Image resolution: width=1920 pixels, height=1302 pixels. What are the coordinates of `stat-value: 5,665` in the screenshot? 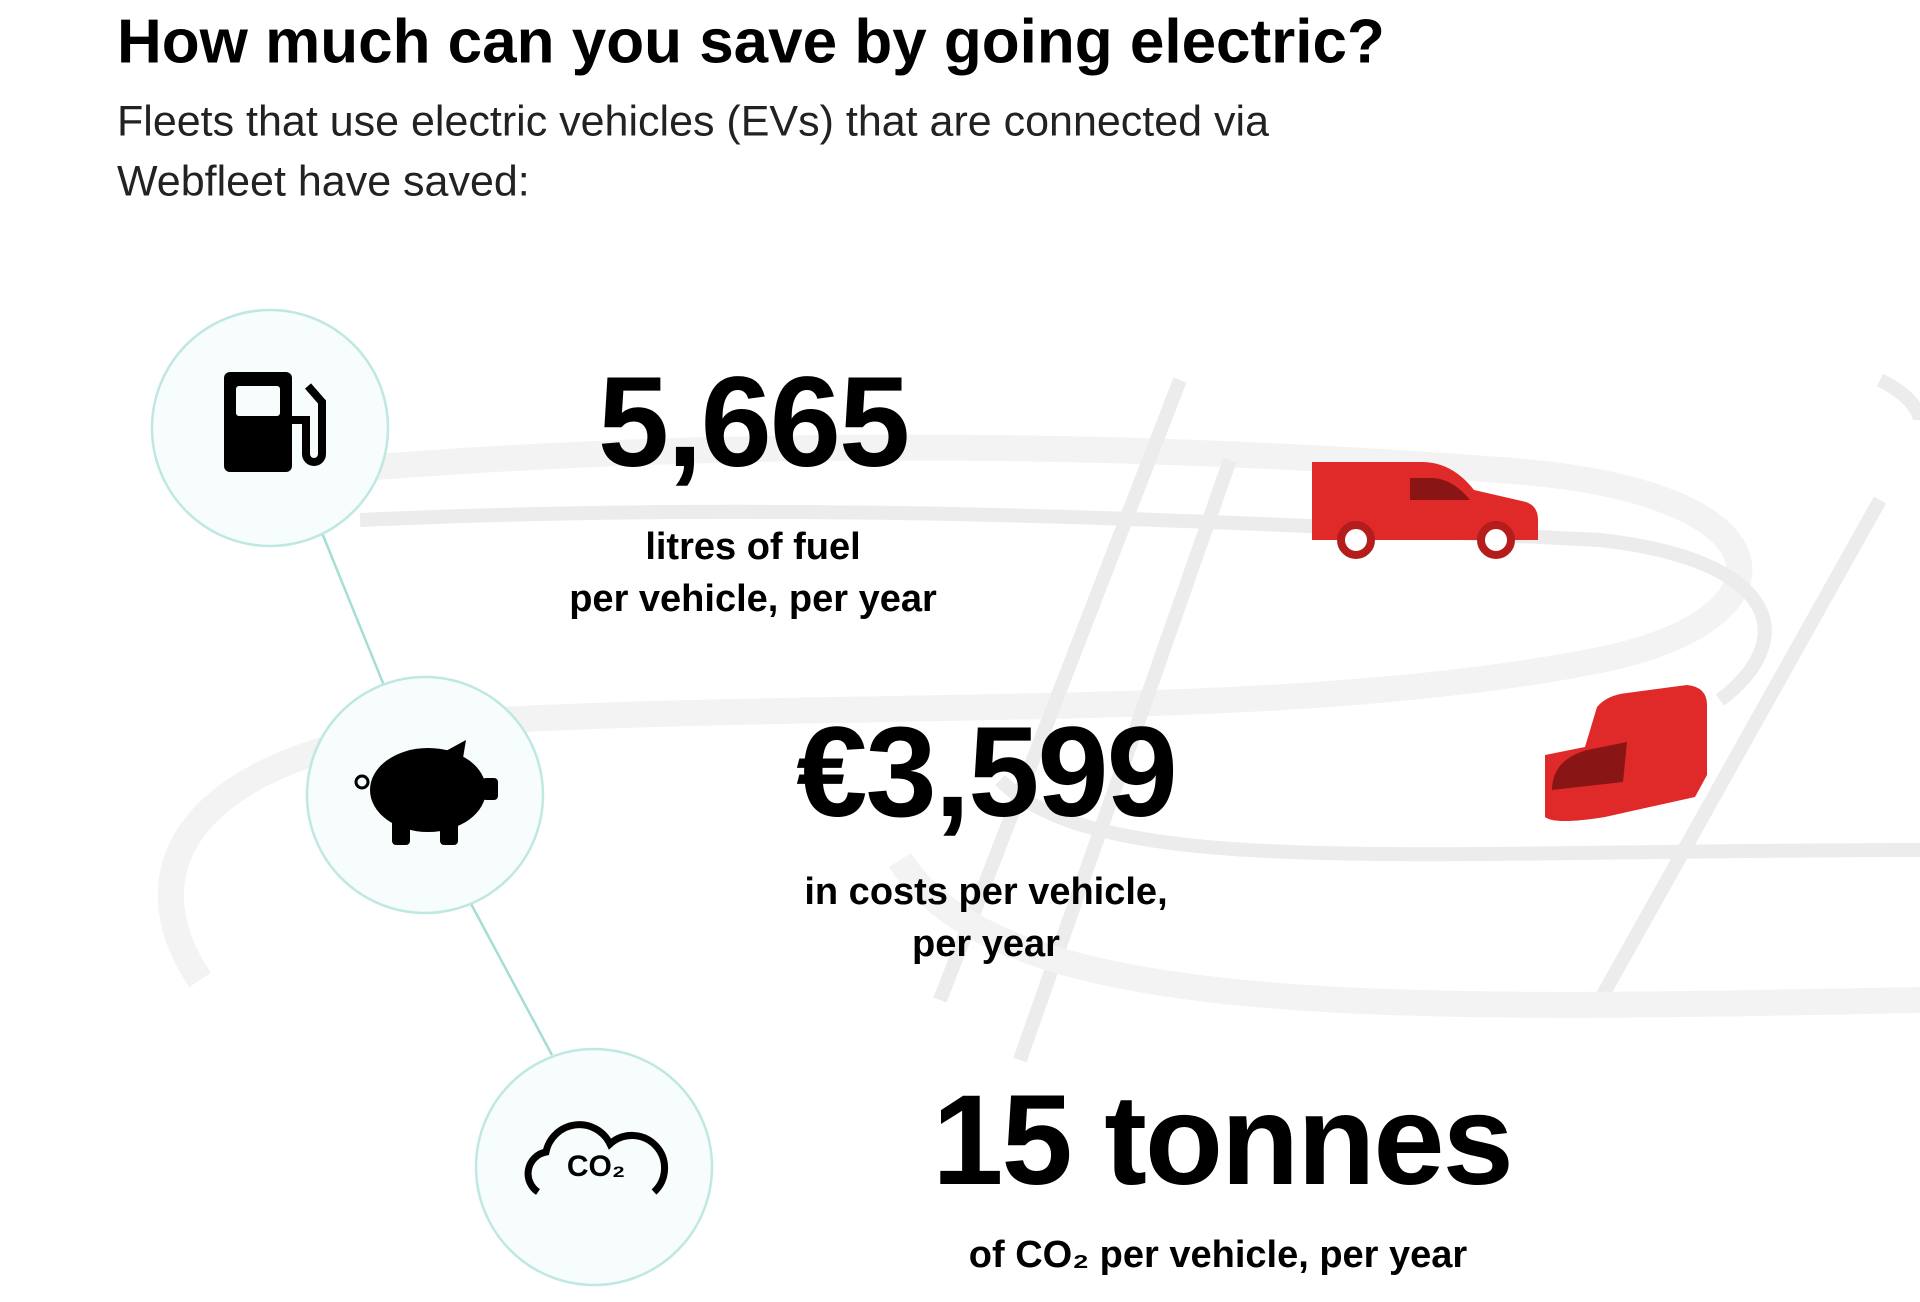 It's located at (753, 422).